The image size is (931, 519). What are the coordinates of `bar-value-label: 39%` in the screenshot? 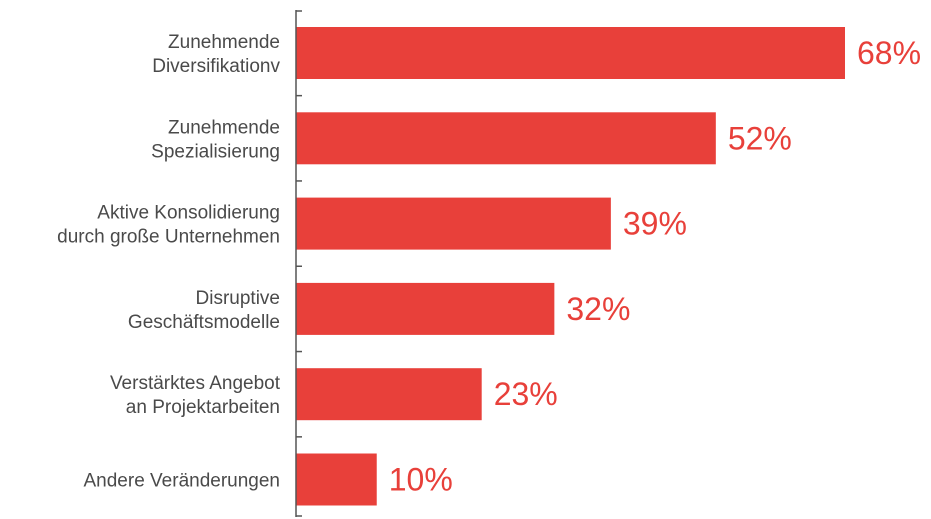 It's located at (655, 224).